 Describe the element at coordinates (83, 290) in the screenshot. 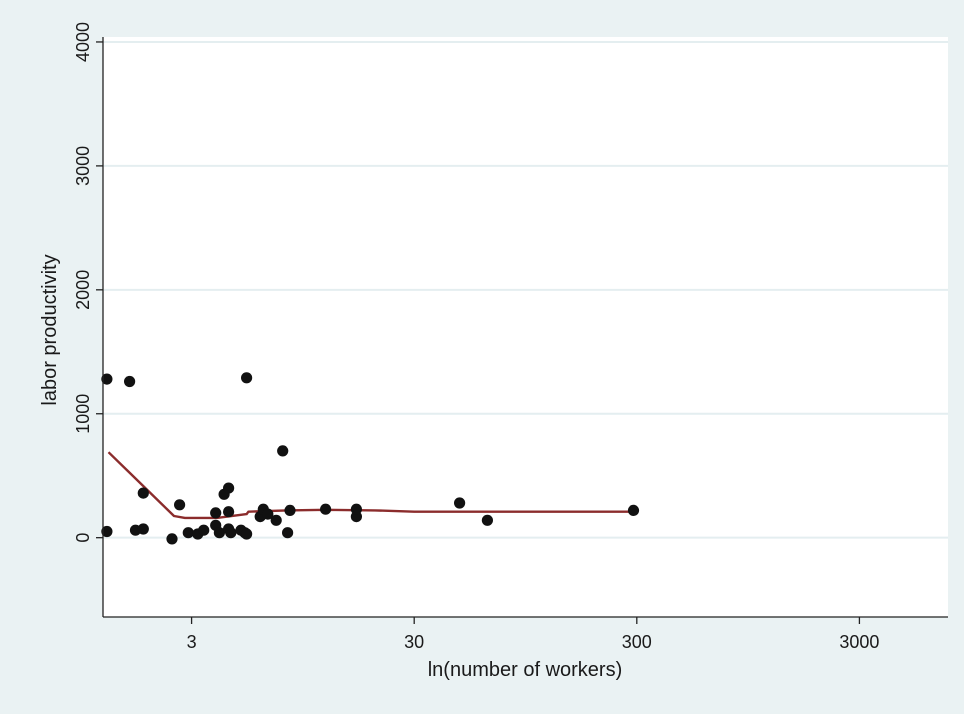

I see `y-tick-label: 2000` at that location.